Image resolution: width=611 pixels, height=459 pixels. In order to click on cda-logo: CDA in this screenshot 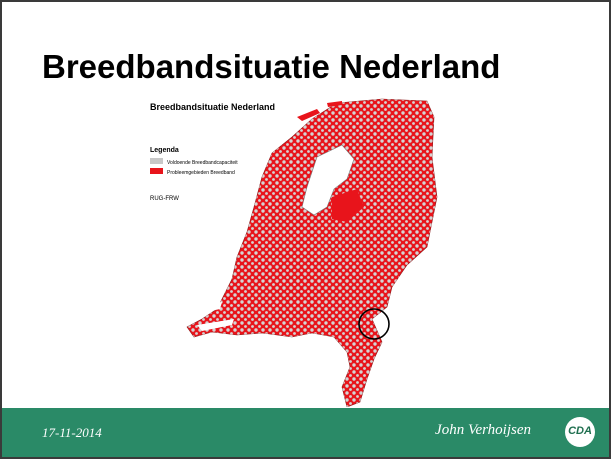, I will do `click(580, 432)`.